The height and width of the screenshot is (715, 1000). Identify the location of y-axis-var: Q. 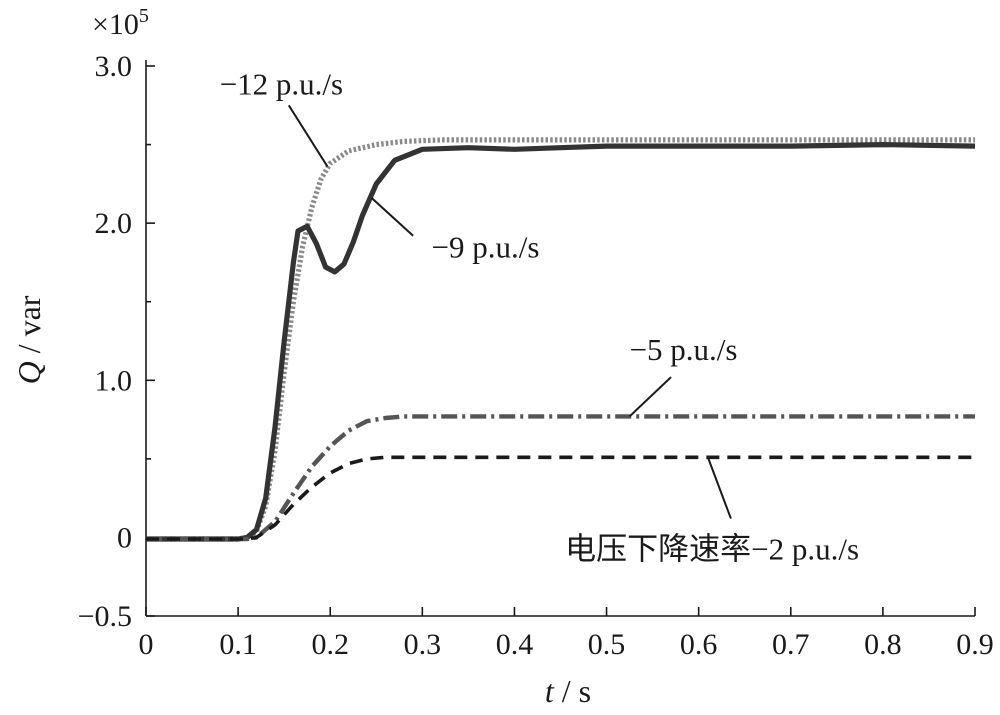
(29, 372).